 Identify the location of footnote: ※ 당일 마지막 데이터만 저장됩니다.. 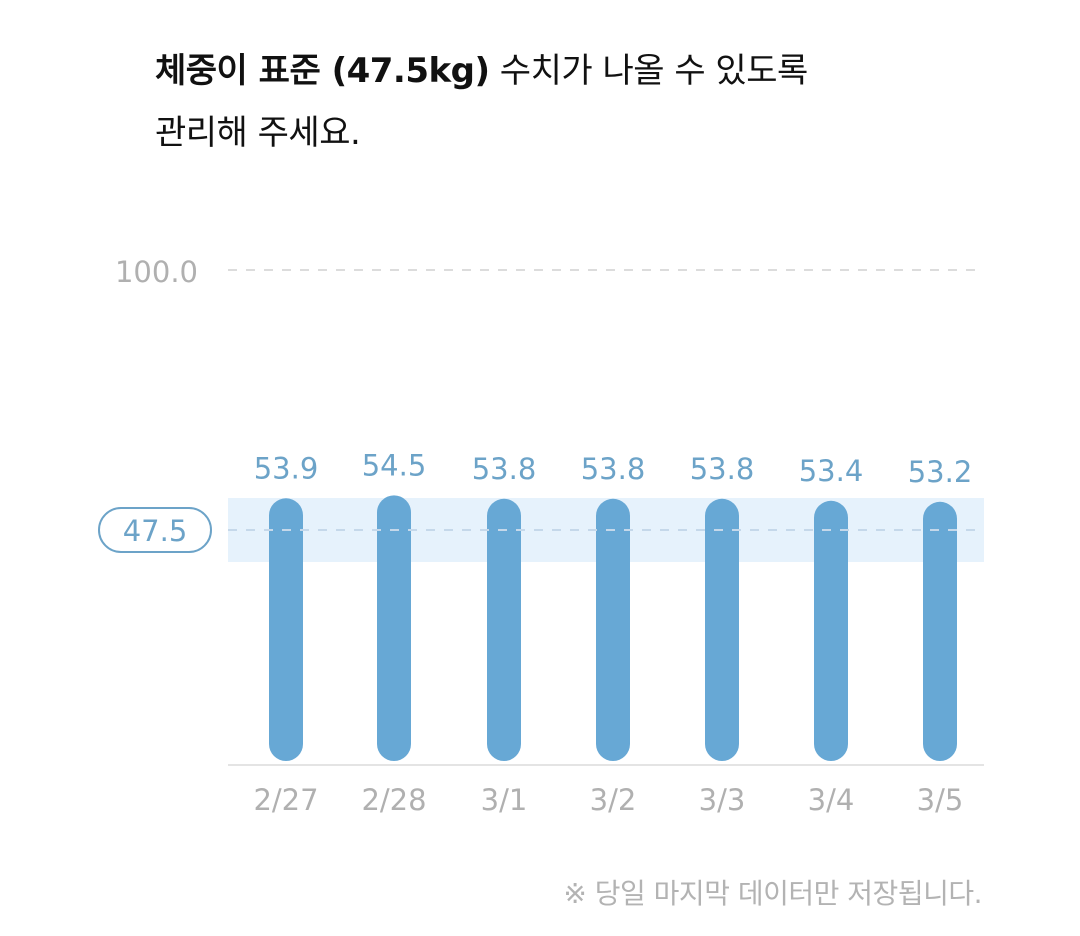
(772, 893).